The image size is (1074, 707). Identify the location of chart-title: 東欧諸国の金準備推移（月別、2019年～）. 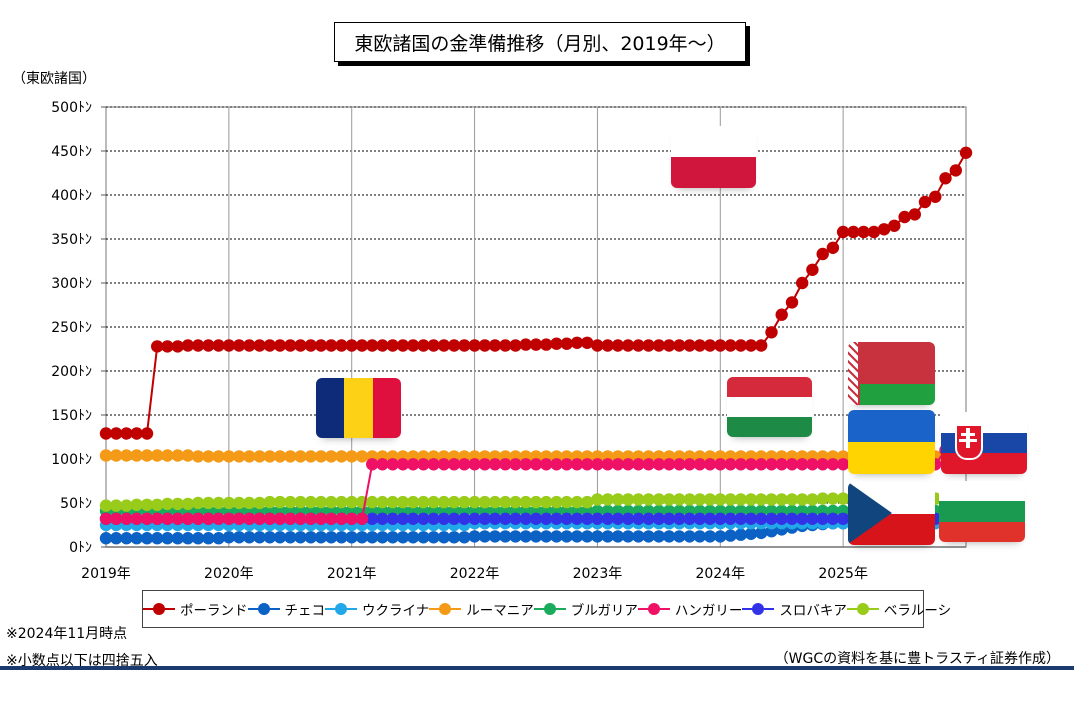
(540, 42).